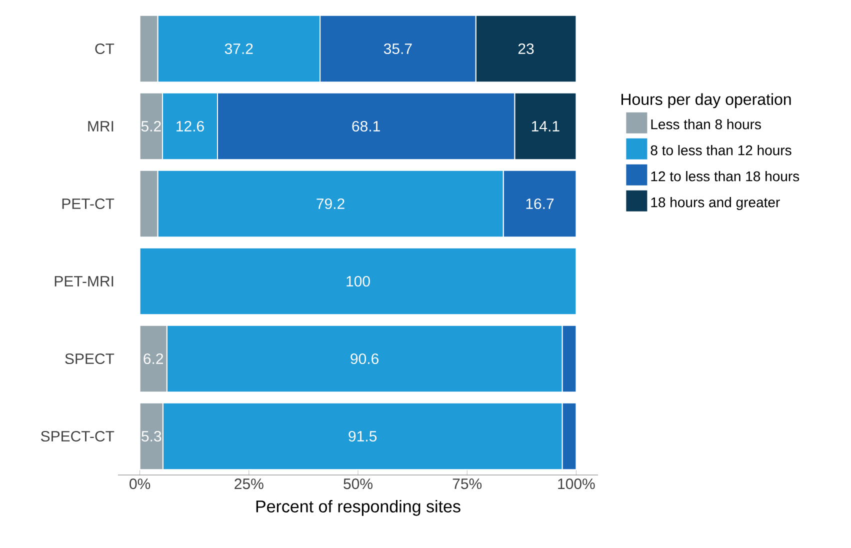  Describe the element at coordinates (721, 150) in the screenshot. I see `legend-label: 8 to less than 12 hours` at that location.